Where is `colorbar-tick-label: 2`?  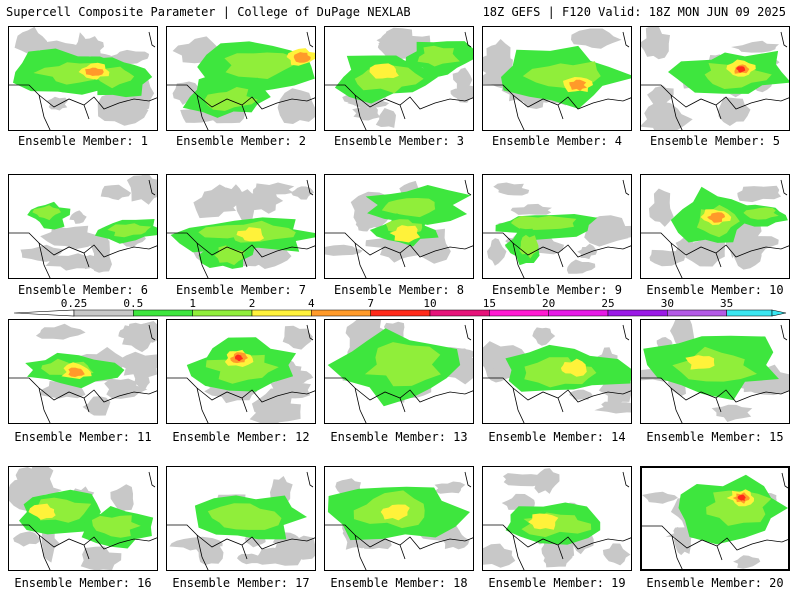
colorbar-tick-label: 2 is located at coordinates (252, 303).